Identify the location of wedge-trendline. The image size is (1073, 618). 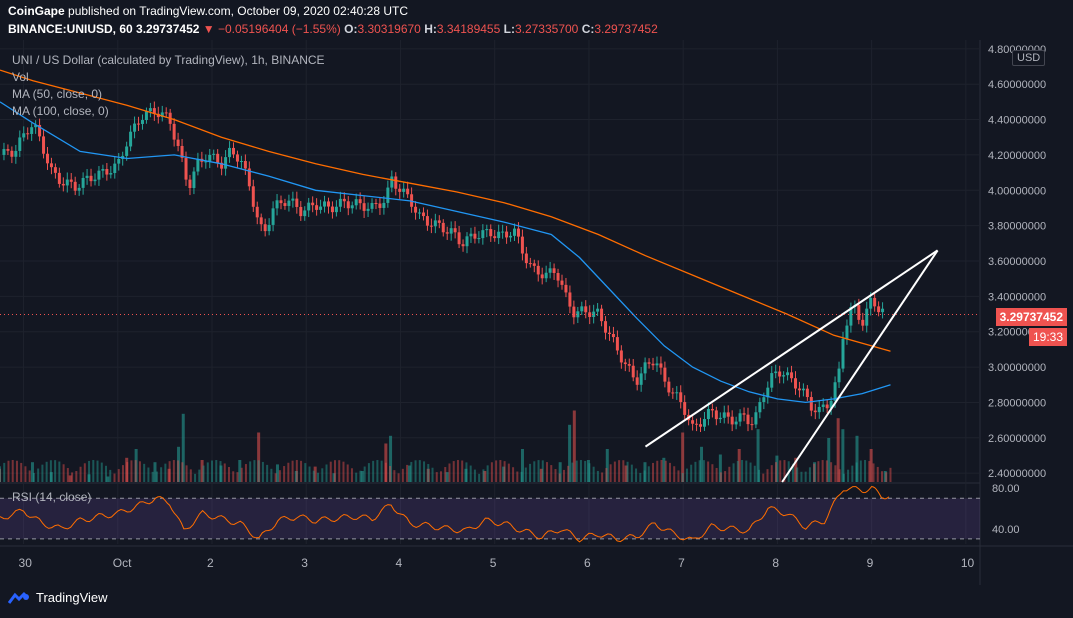
(860, 366).